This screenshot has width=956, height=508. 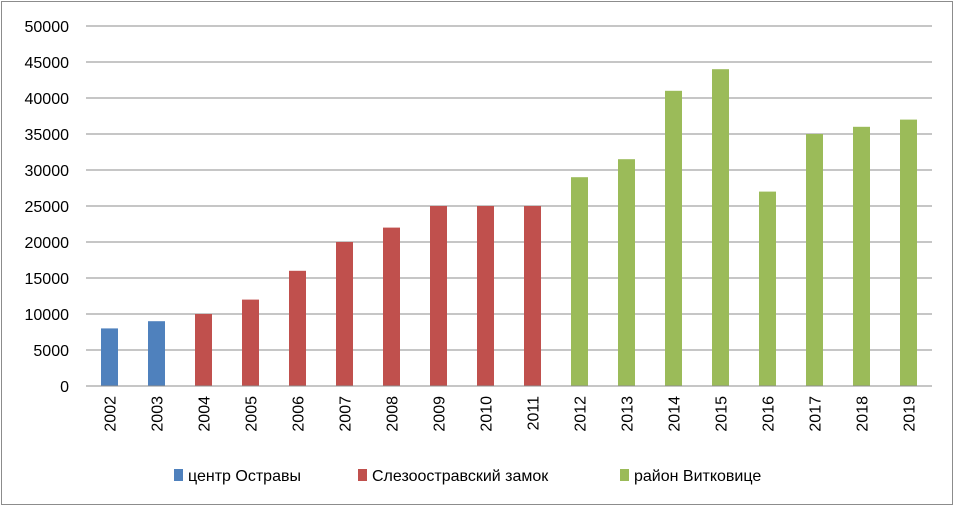 I want to click on y-tick-label: 35000, so click(x=47, y=135).